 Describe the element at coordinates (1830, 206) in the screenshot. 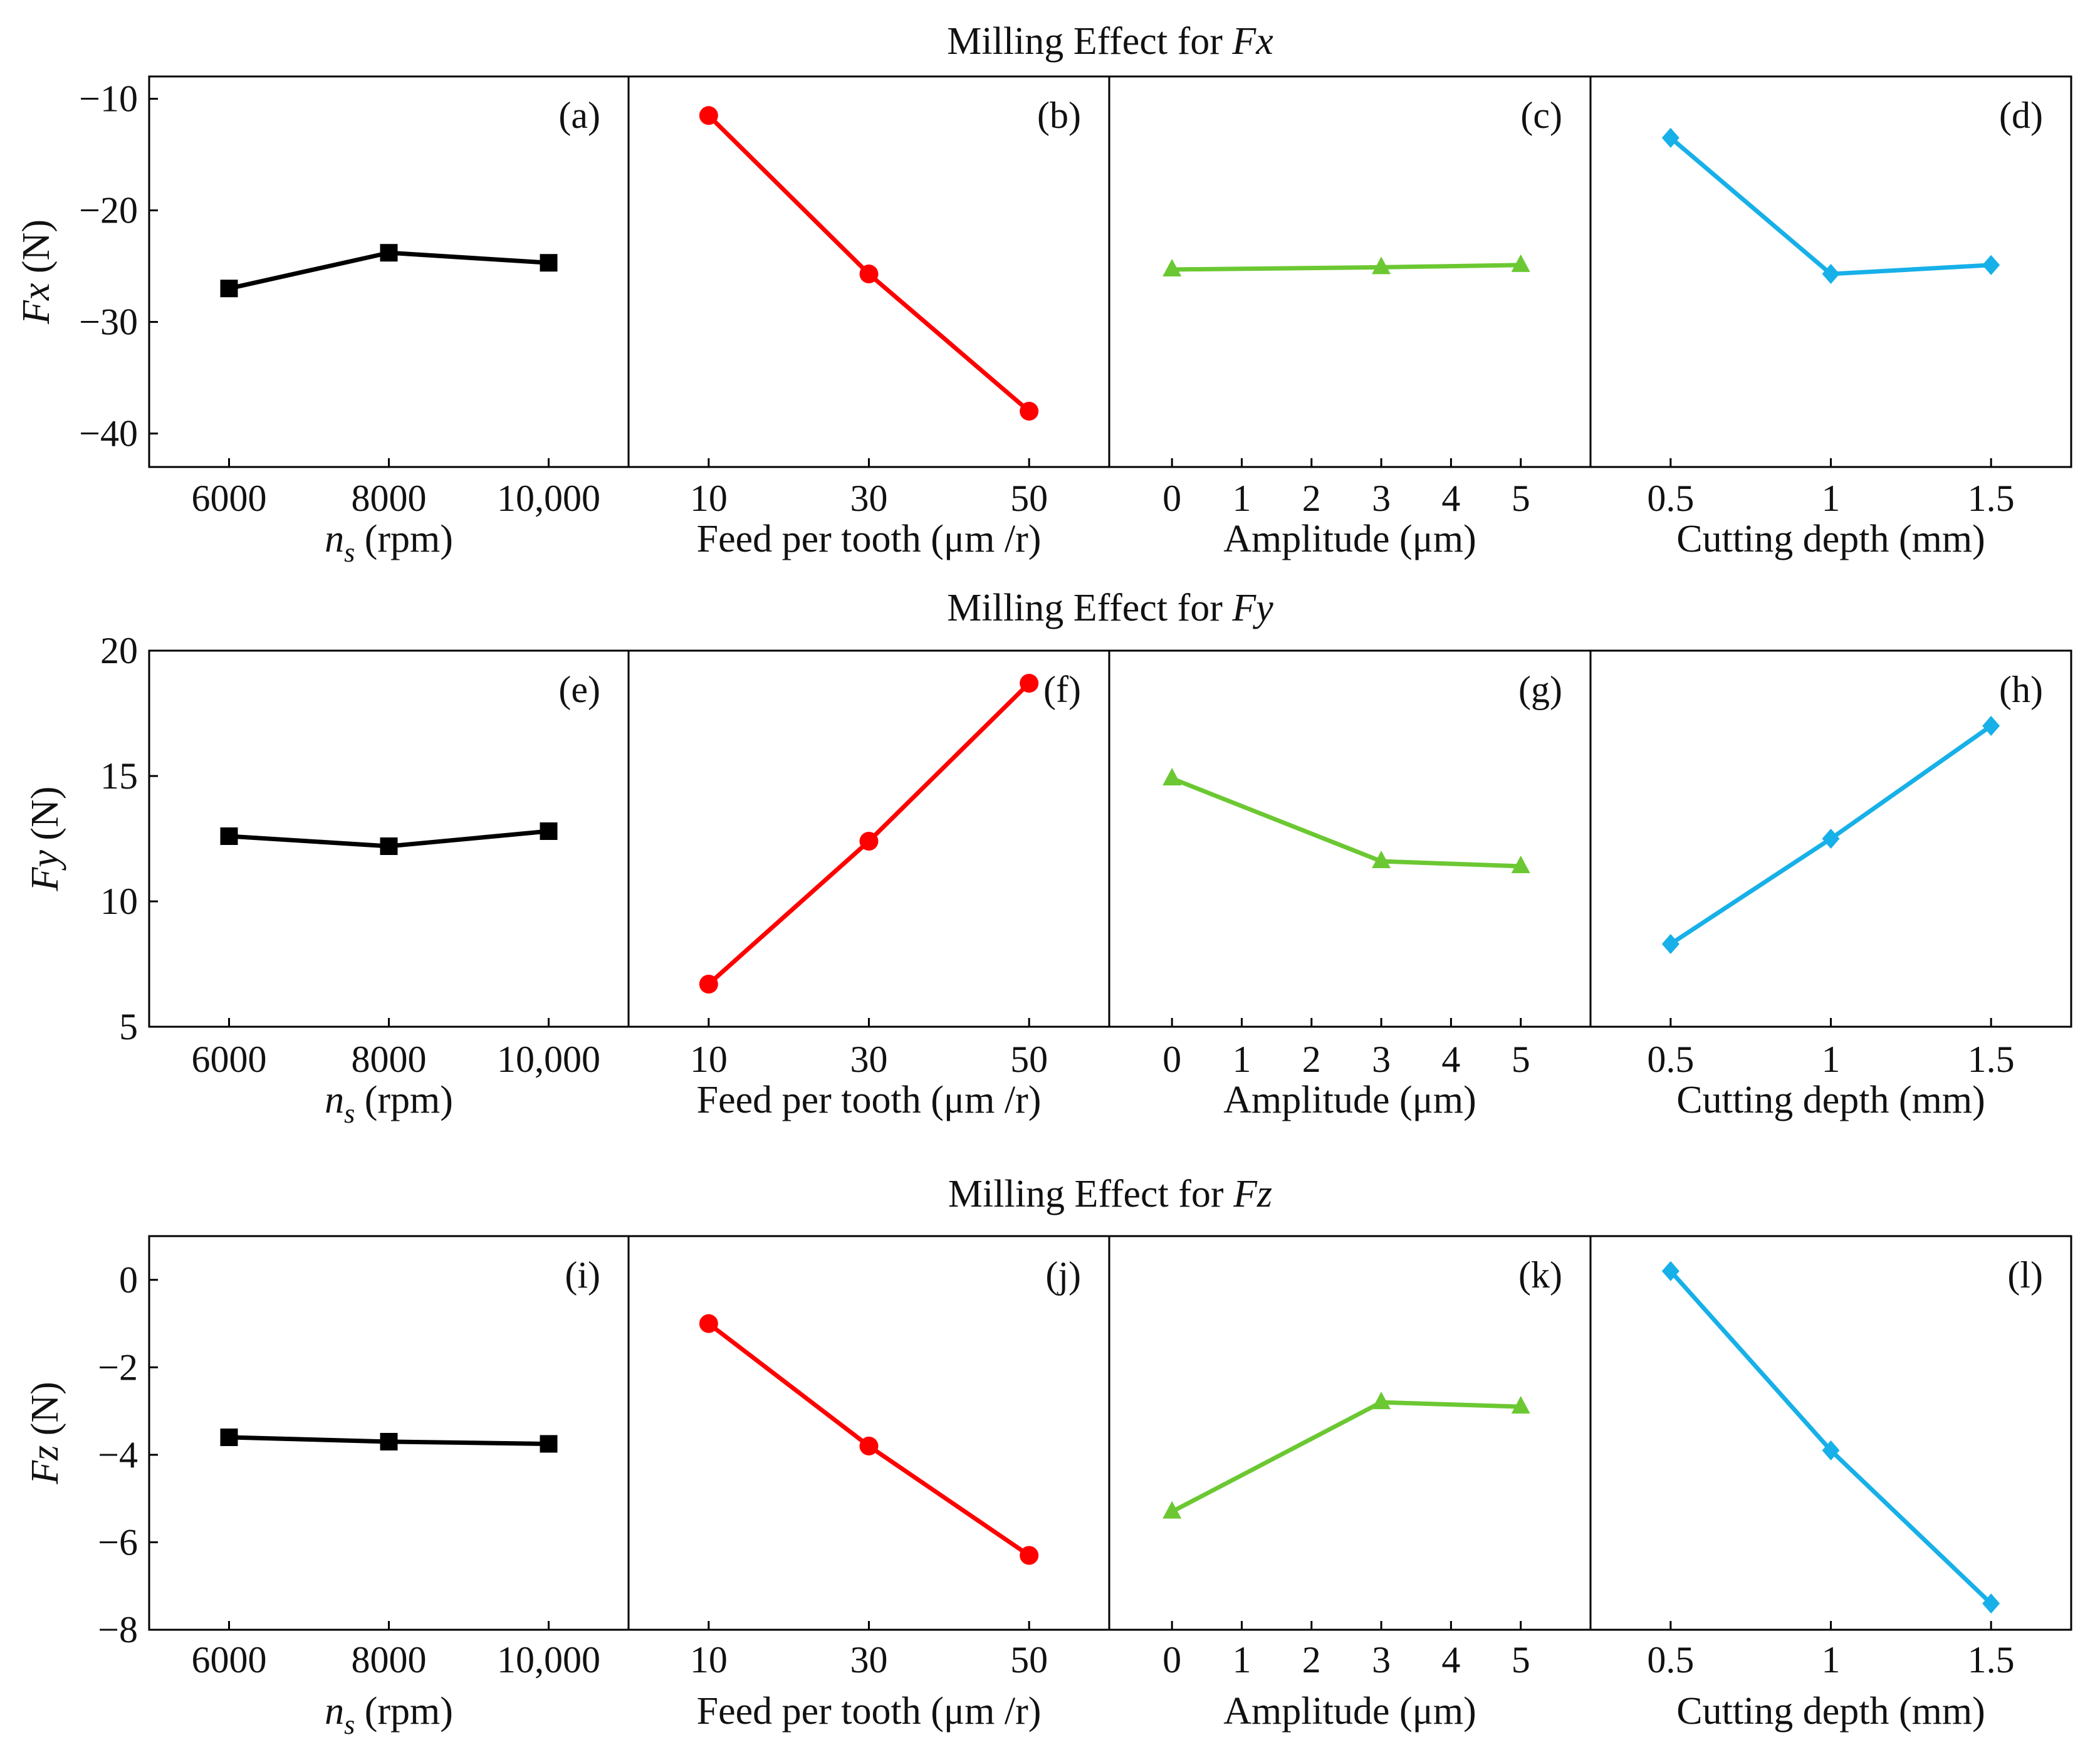

I see `cutting-depth-series-line` at that location.